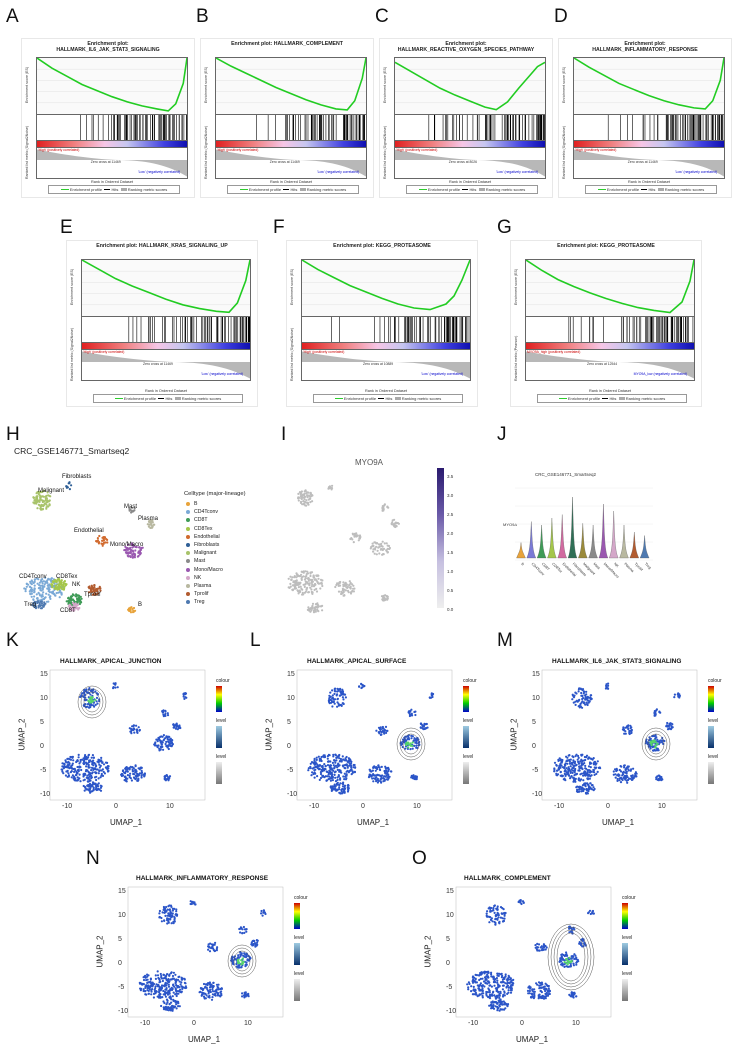 Image resolution: width=744 pixels, height=1052 pixels. I want to click on cluster-label: Malignant, so click(51, 491).